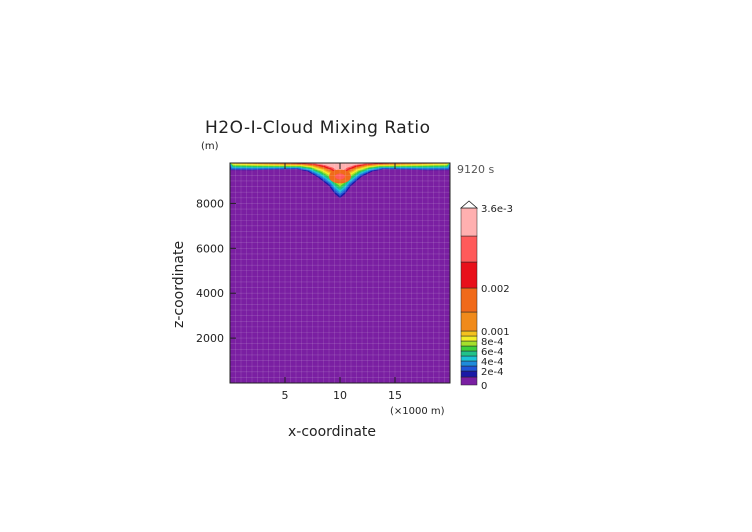 This screenshot has height=532, width=752. Describe the element at coordinates (318, 128) in the screenshot. I see `chart-title: H2O-I-Cloud Mixing Ratio` at that location.